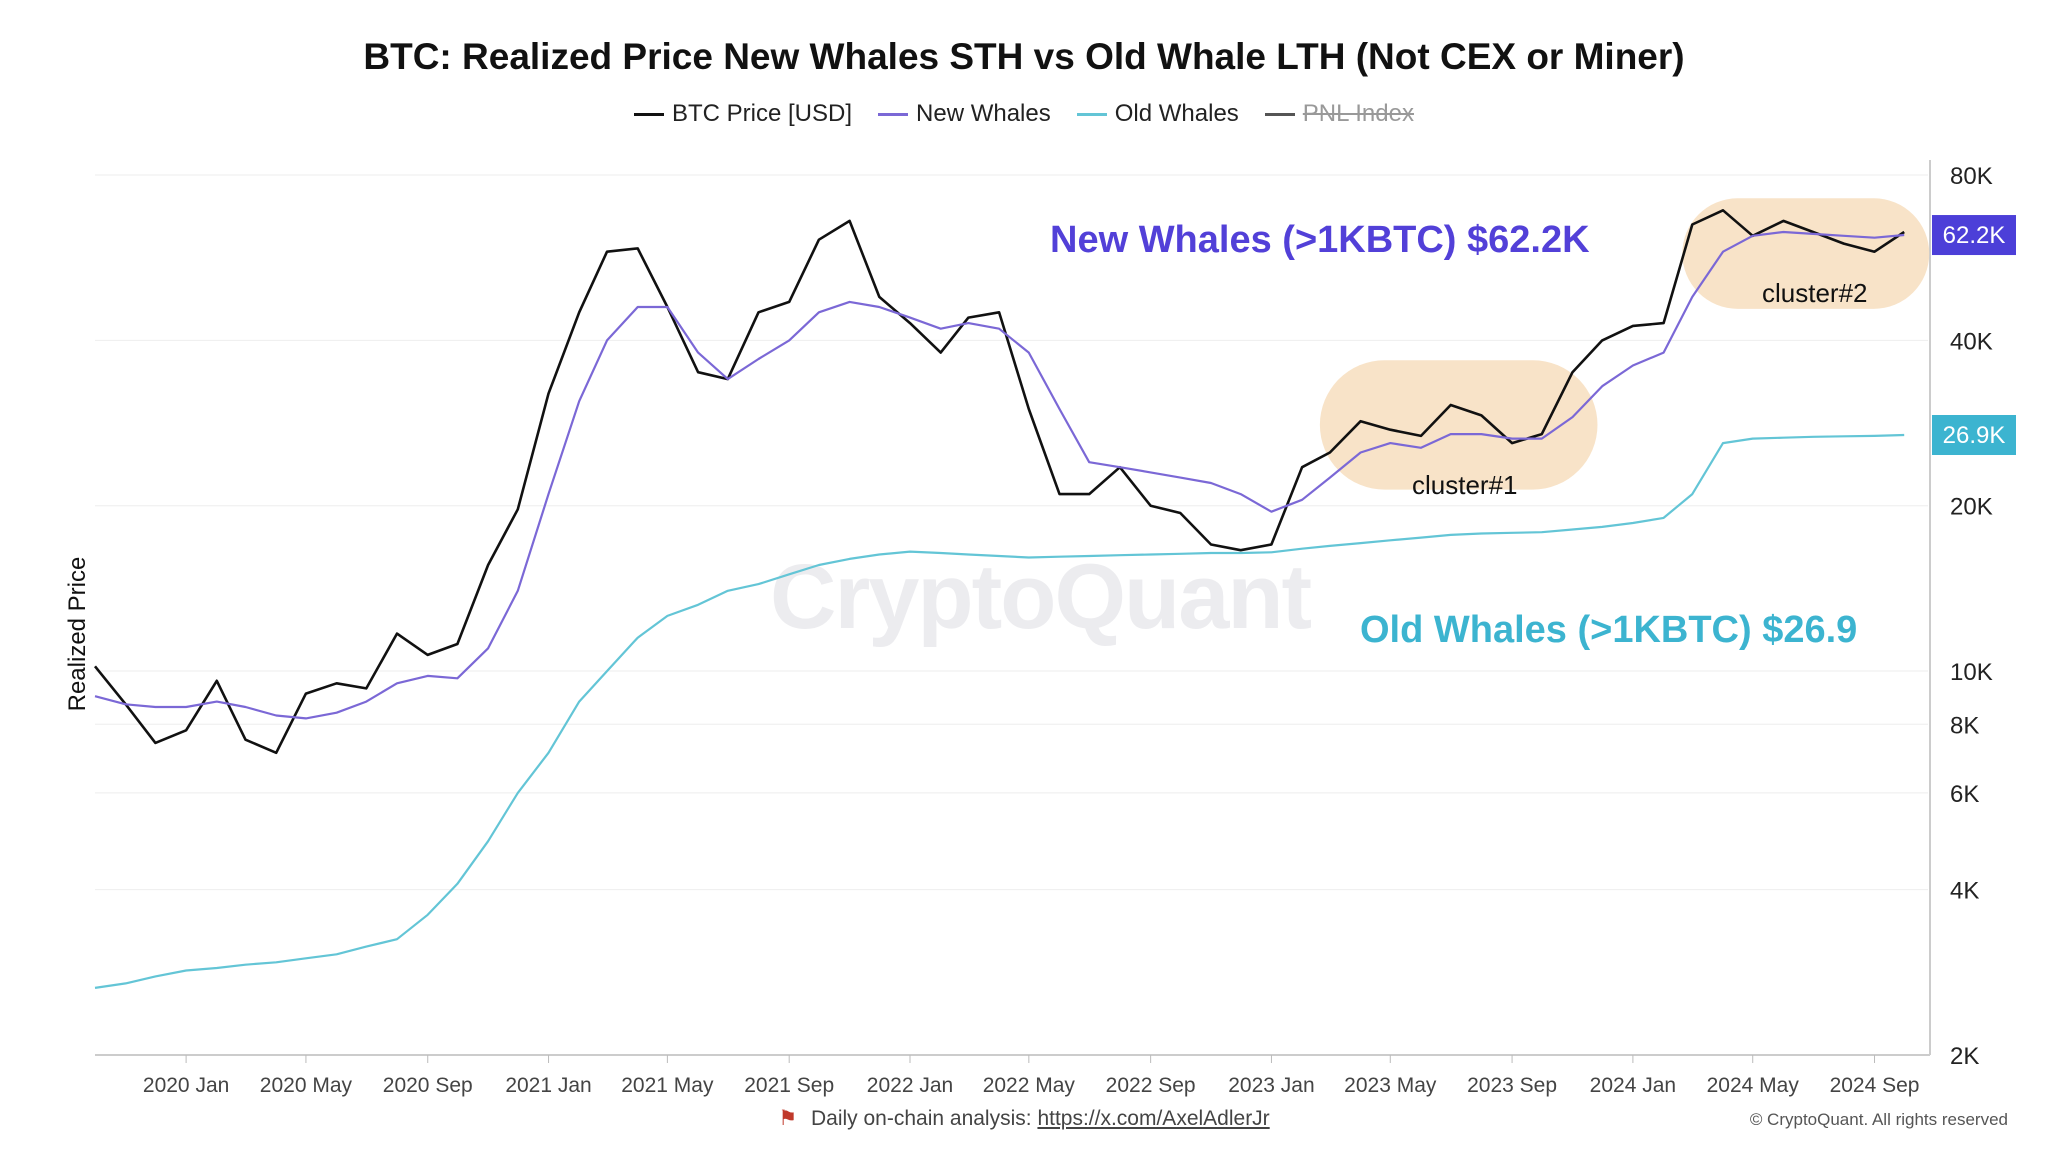  What do you see at coordinates (548, 1085) in the screenshot?
I see `x-tick-label: 2021 Jan` at bounding box center [548, 1085].